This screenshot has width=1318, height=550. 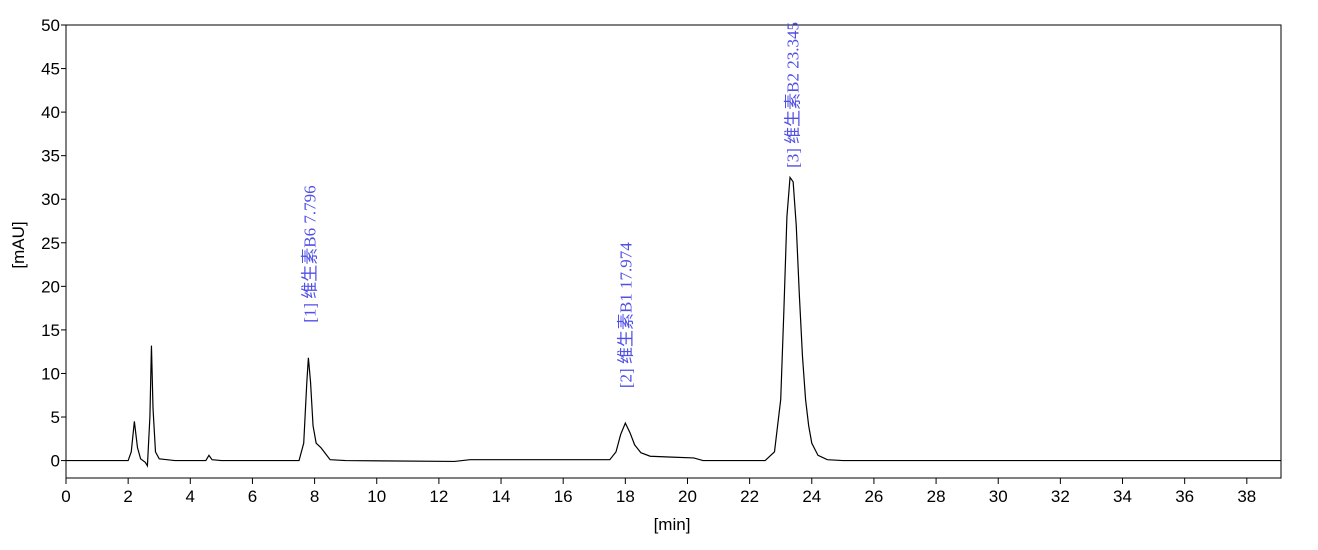 I want to click on peak-annotation: [2] 维生素B1 17.974, so click(x=626, y=315).